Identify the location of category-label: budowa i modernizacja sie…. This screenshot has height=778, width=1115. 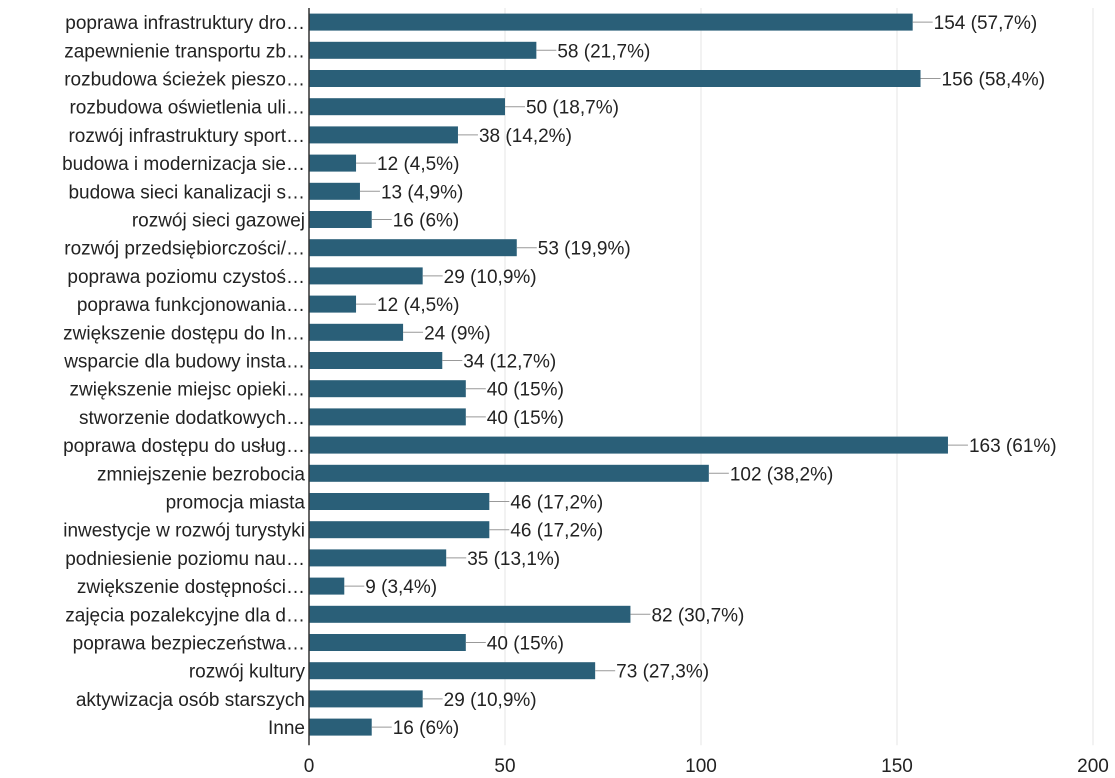
(183, 164).